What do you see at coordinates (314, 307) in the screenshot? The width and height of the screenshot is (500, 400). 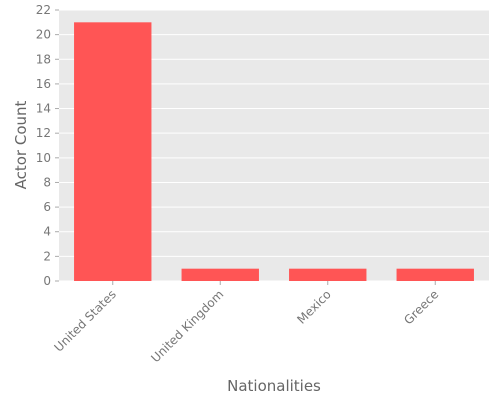 I see `x-tick-label: Mexico` at bounding box center [314, 307].